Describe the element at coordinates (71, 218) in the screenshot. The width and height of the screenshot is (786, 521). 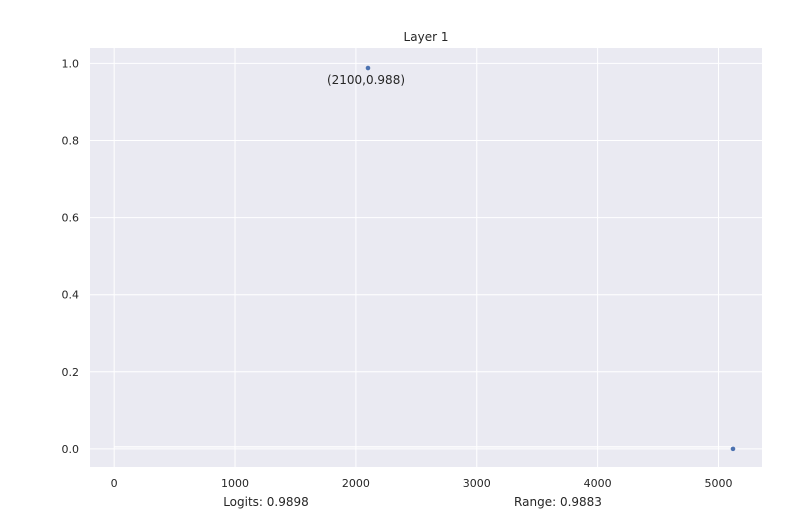
I see `y-tick-label: 0.6` at that location.